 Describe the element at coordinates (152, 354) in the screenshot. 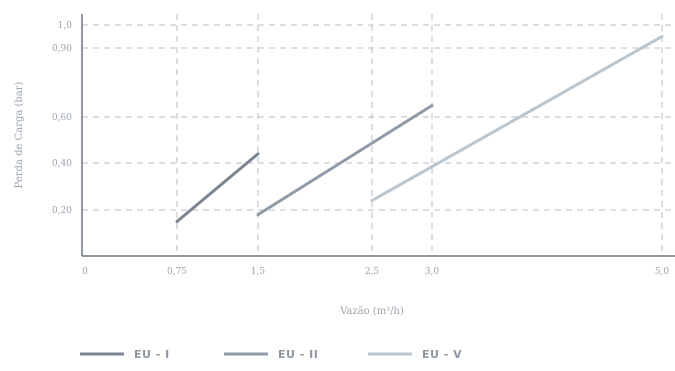

I see `legend-label: EU - I` at that location.